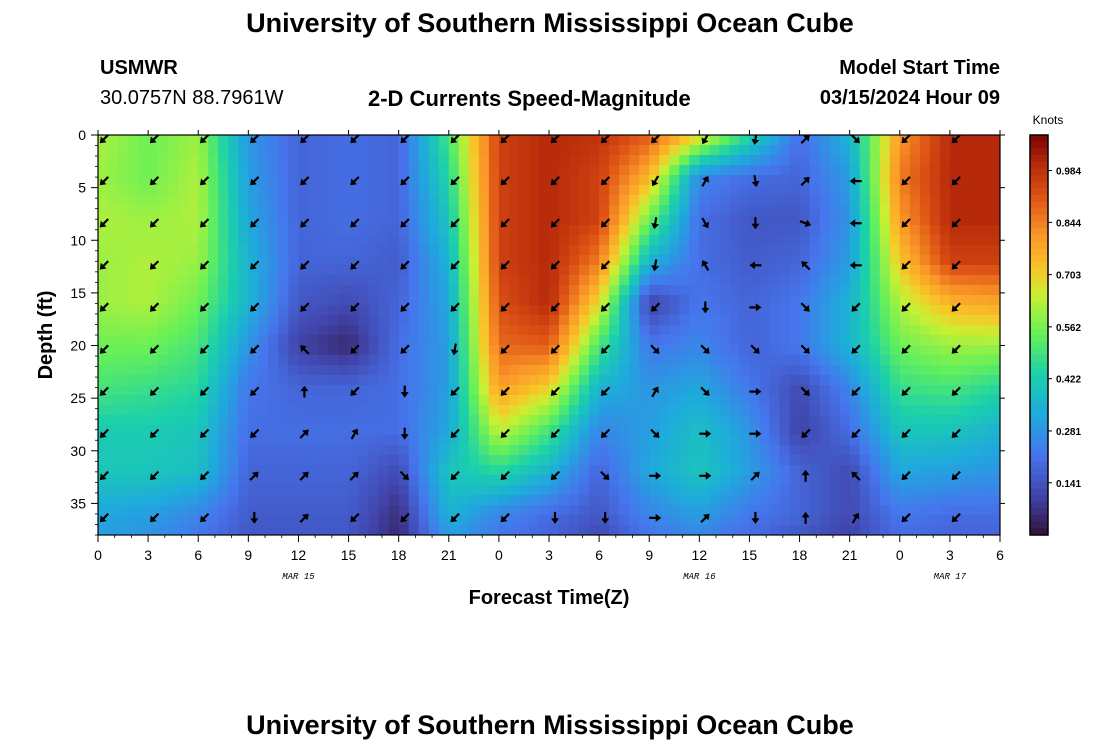 This screenshot has height=750, width=1100. Describe the element at coordinates (299, 555) in the screenshot. I see `x-tick-label: 12` at that location.